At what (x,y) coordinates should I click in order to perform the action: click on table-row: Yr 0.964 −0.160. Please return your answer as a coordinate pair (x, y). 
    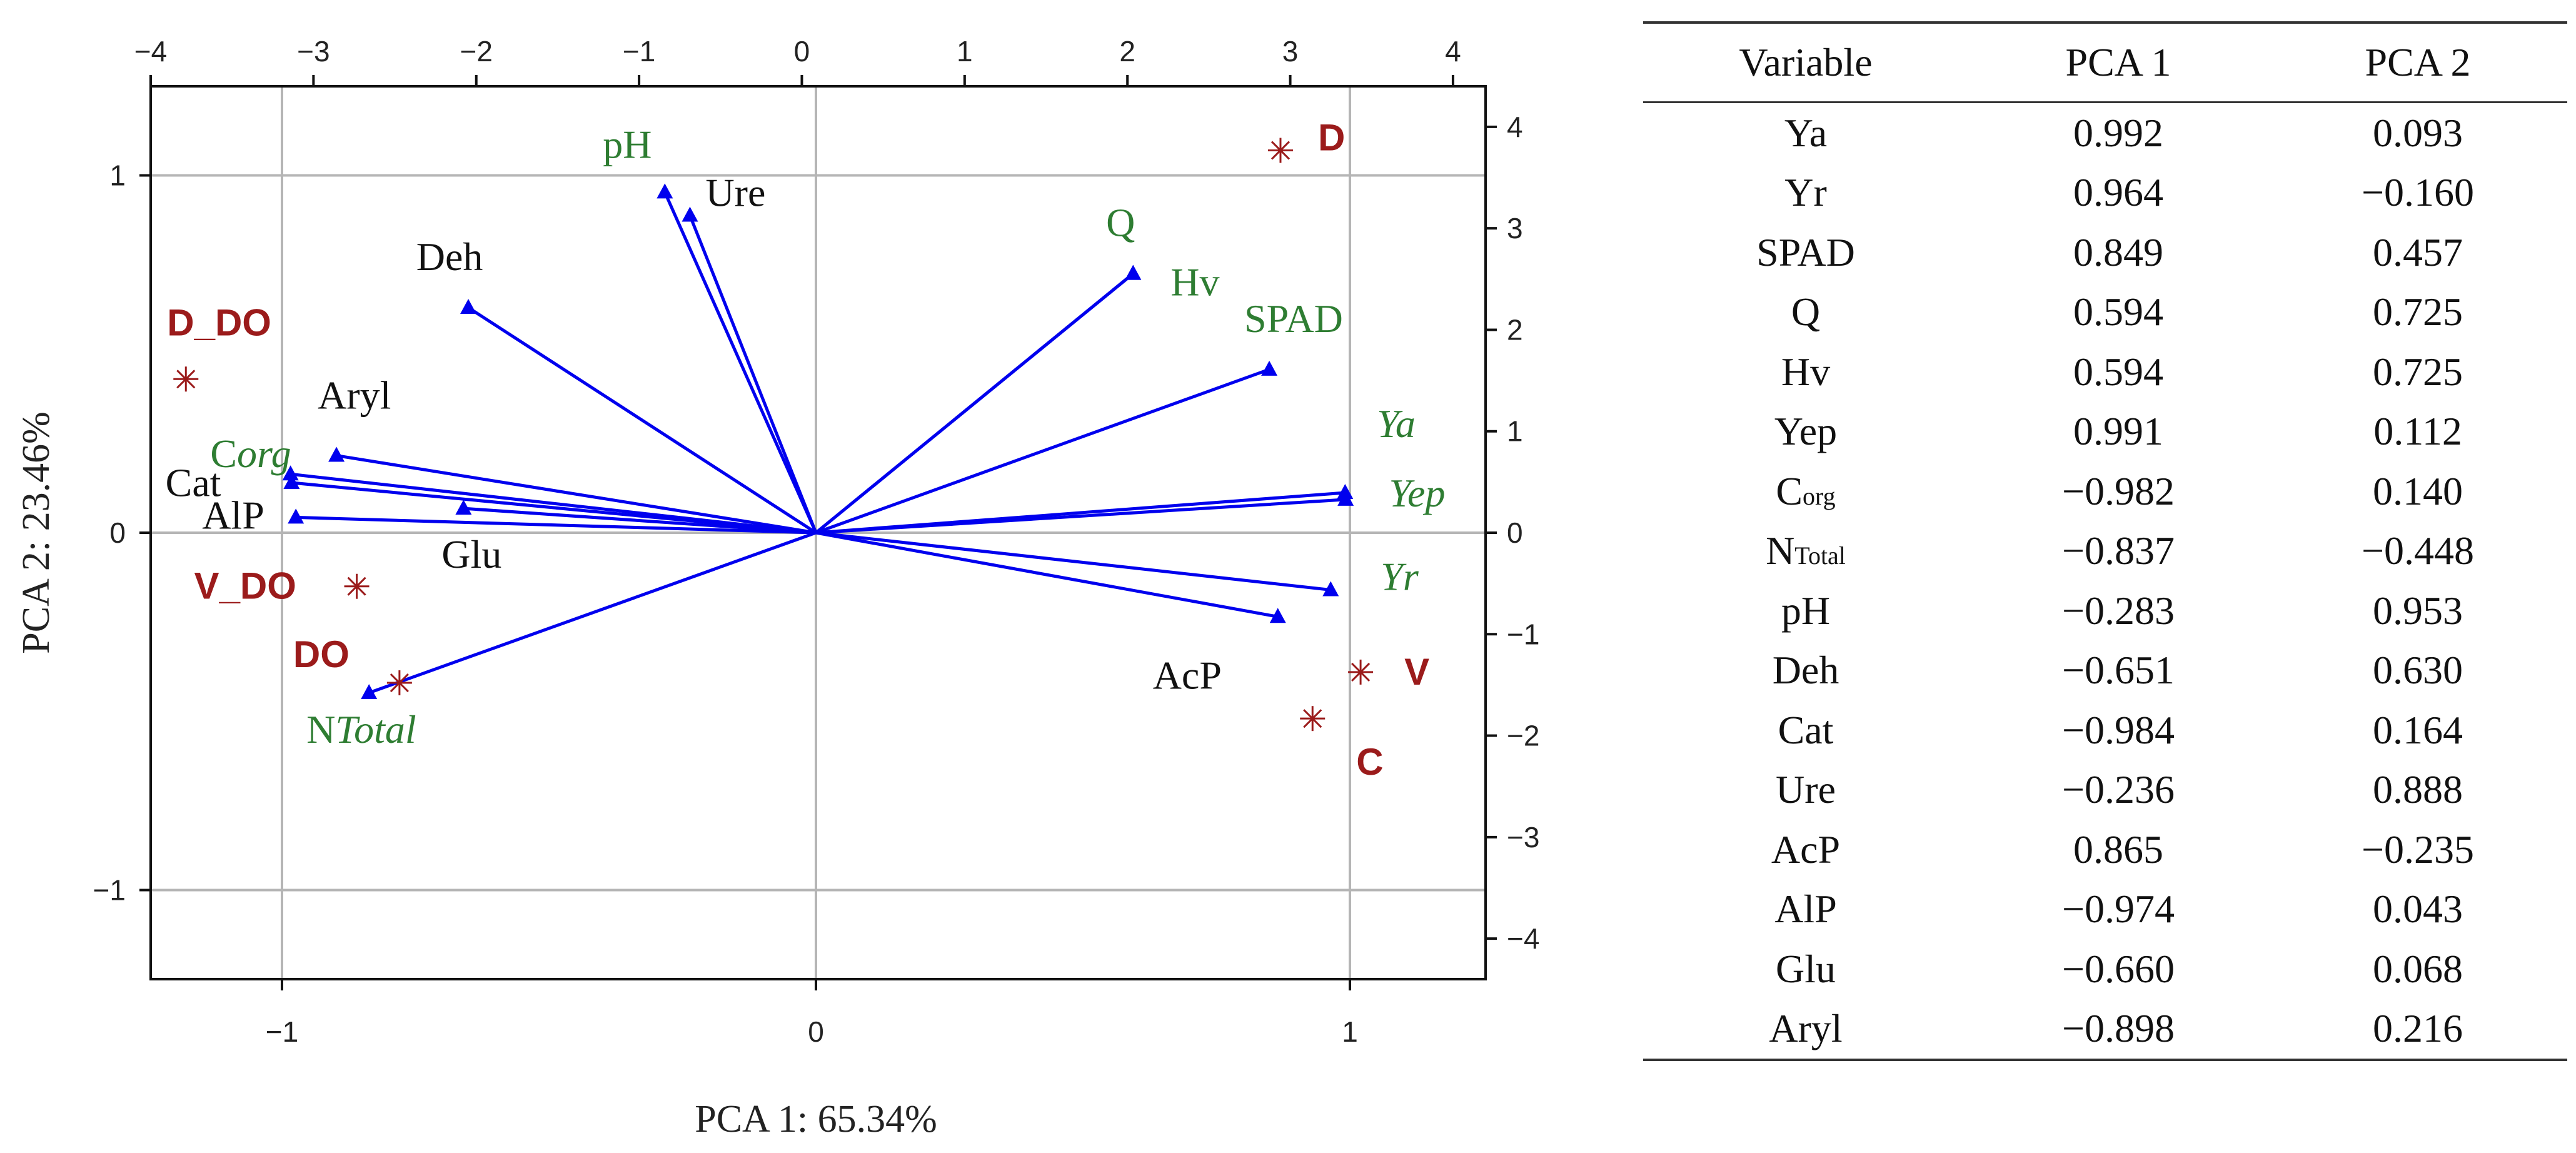
    Looking at the image, I should click on (2105, 193).